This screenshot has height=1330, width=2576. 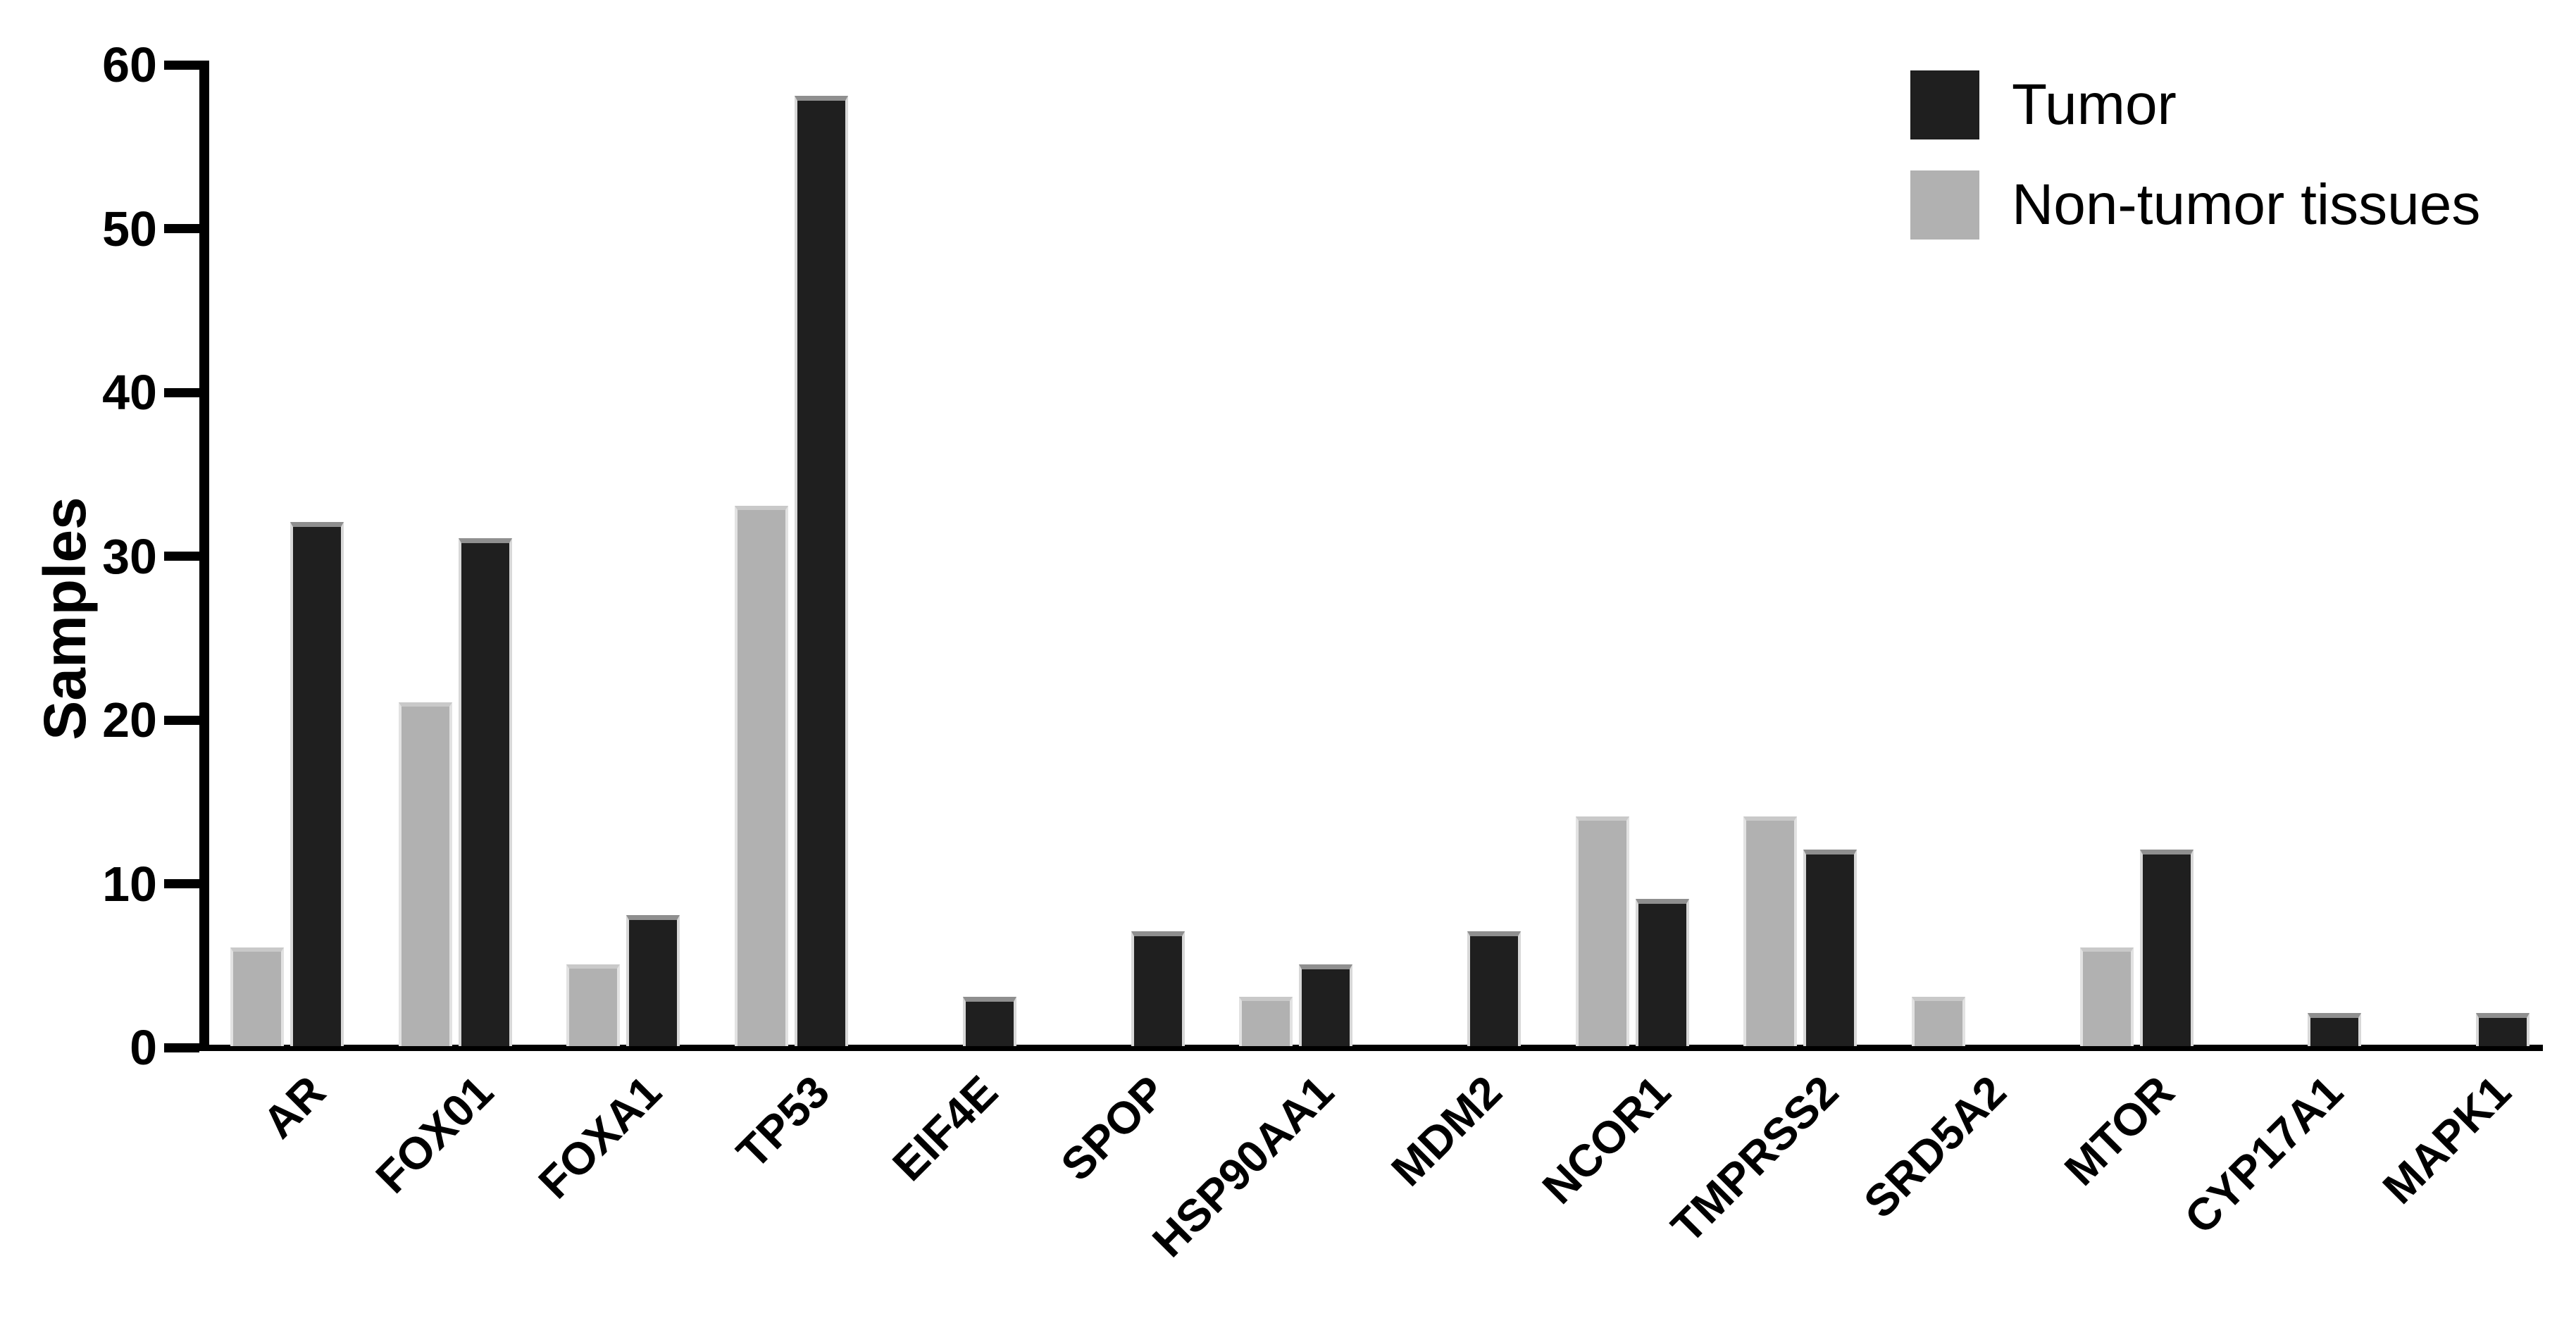 What do you see at coordinates (1662, 972) in the screenshot?
I see `bar-tumor-NCOR1` at bounding box center [1662, 972].